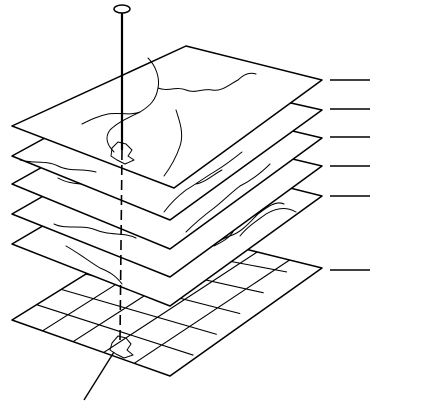  Describe the element at coordinates (121, 347) in the screenshot. I see `grid-highlight-region` at that location.